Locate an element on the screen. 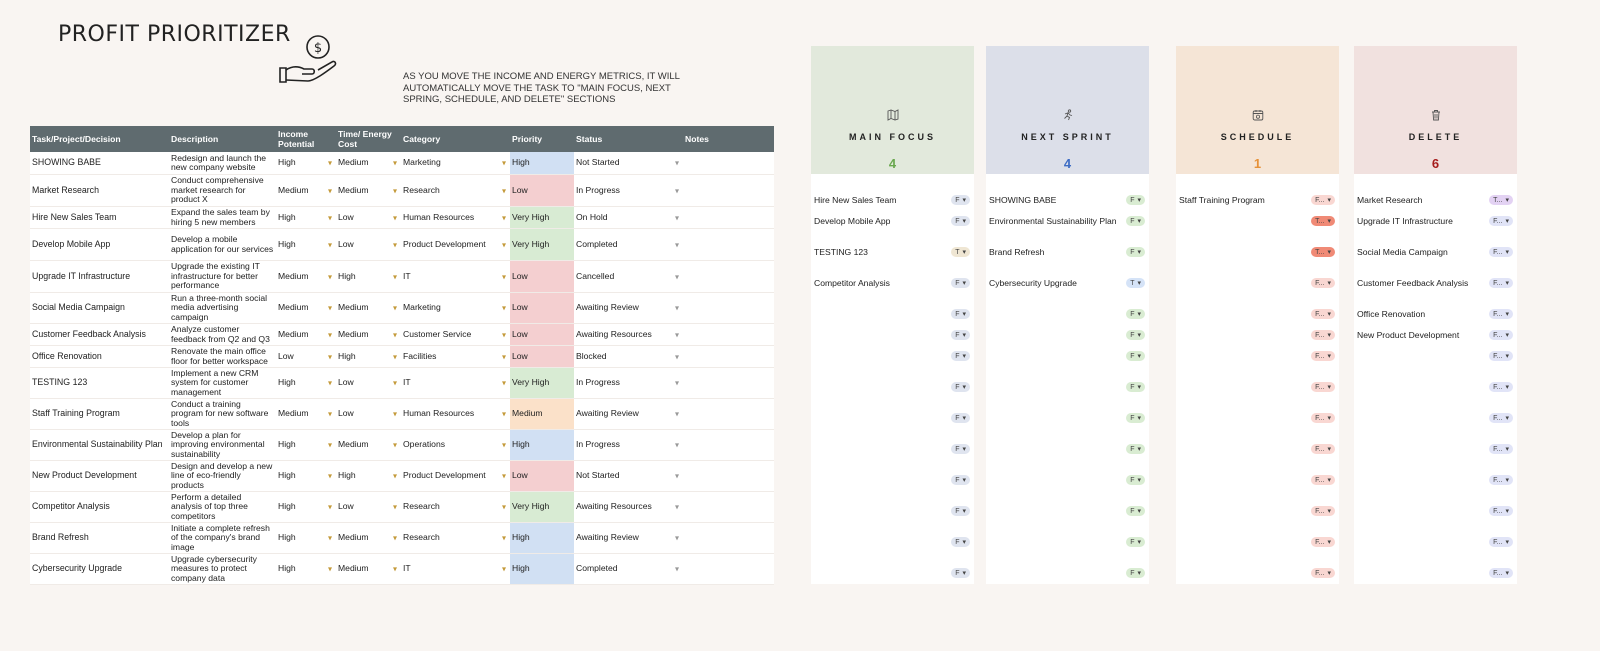  income-dropdown: Low is located at coordinates (306, 356).